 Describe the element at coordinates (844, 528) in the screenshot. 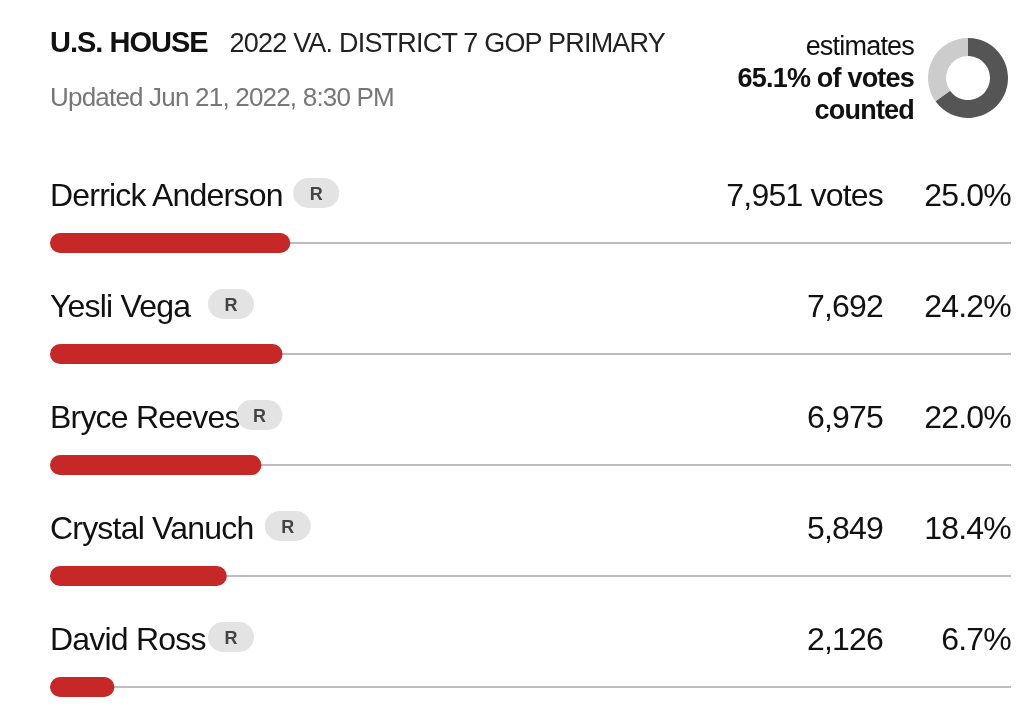

I see `annotation: 5,849` at that location.